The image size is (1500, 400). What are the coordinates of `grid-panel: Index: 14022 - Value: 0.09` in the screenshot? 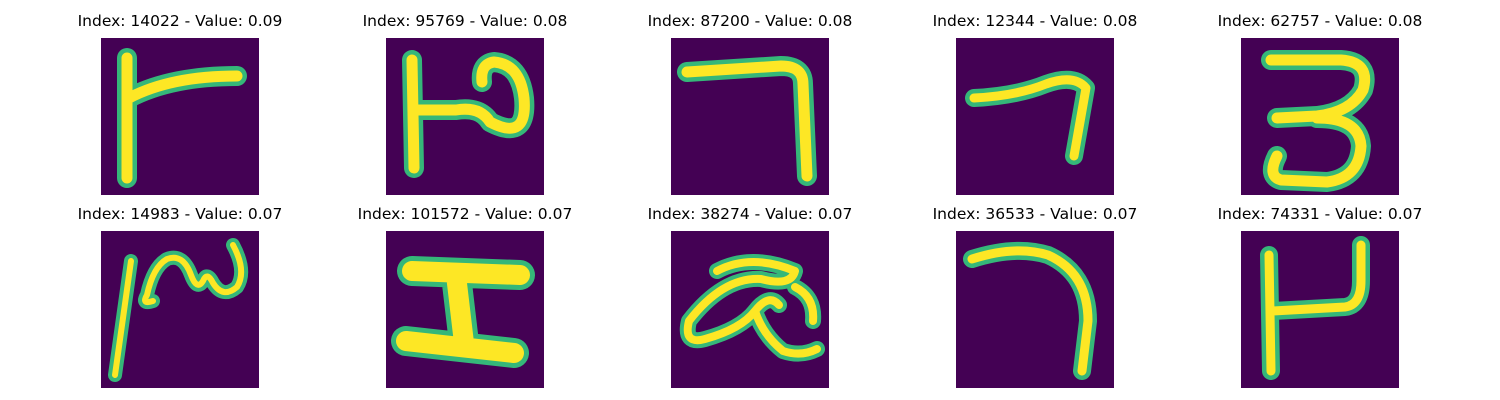 It's located at (180, 105).